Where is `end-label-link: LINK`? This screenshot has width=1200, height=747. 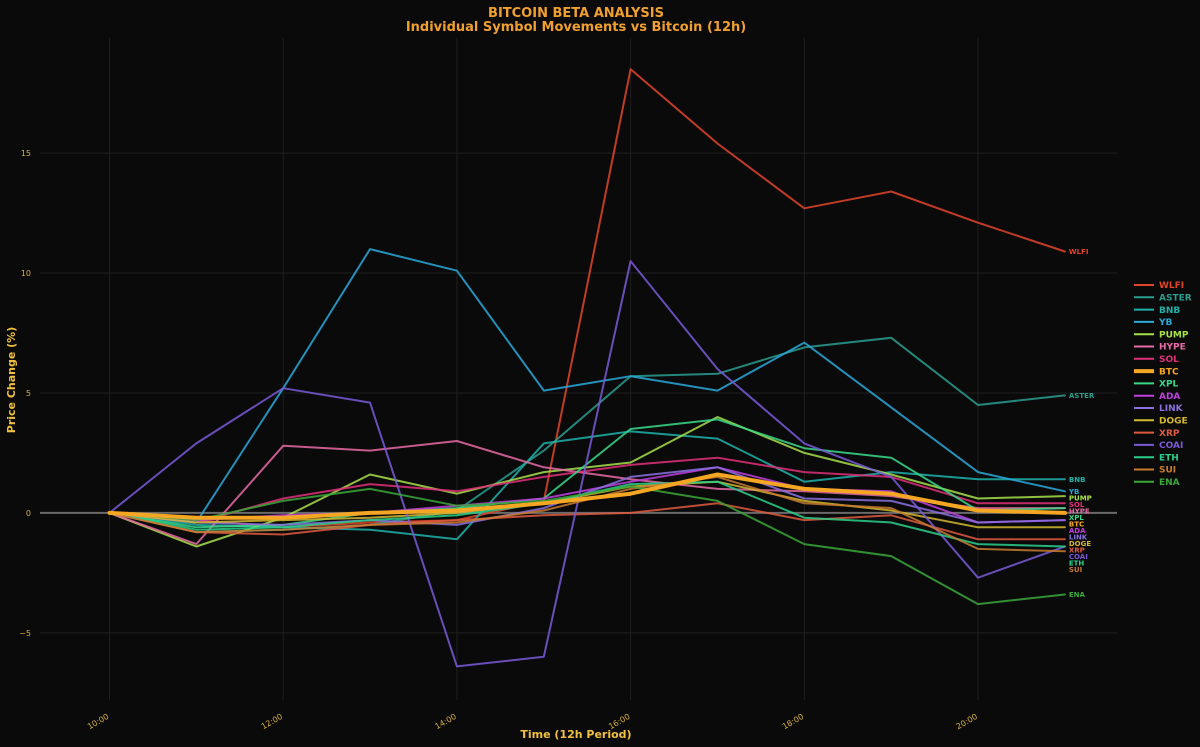 end-label-link: LINK is located at coordinates (1078, 537).